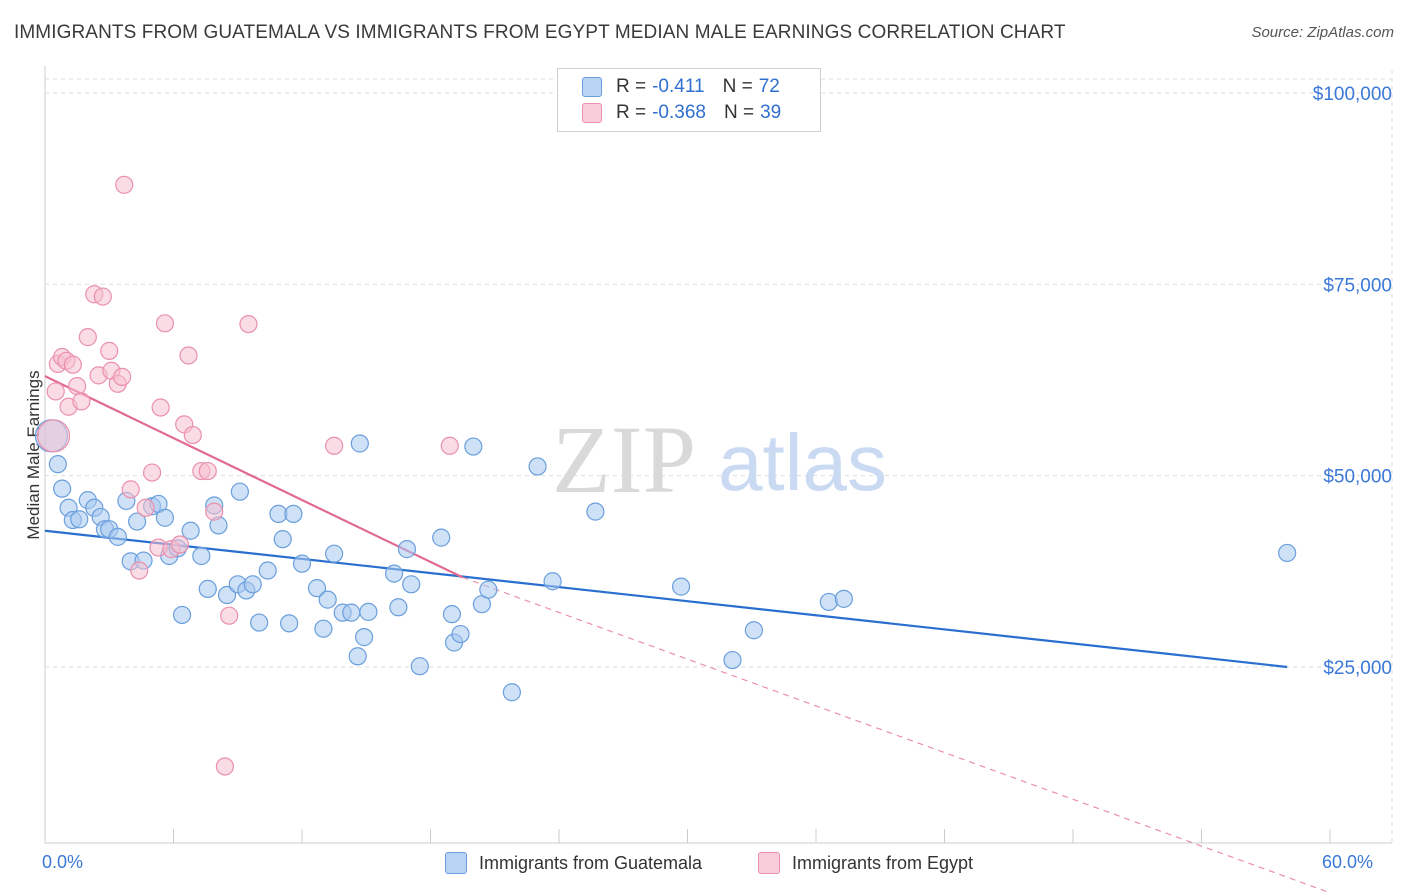 This screenshot has height=892, width=1406. I want to click on watermark: ZIP atlas, so click(719, 459).